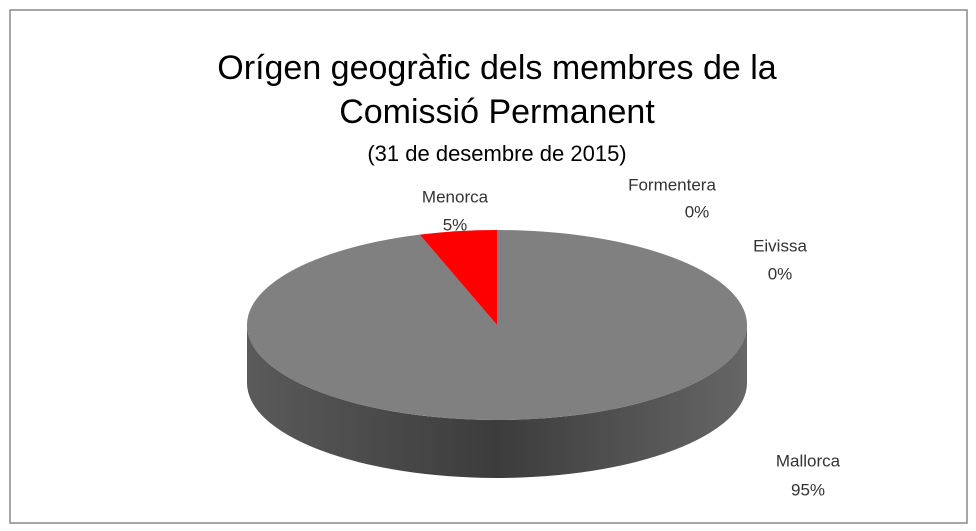 The width and height of the screenshot is (976, 531). Describe the element at coordinates (496, 153) in the screenshot. I see `chart-subtitle: (31 de desembre de 2015)` at that location.